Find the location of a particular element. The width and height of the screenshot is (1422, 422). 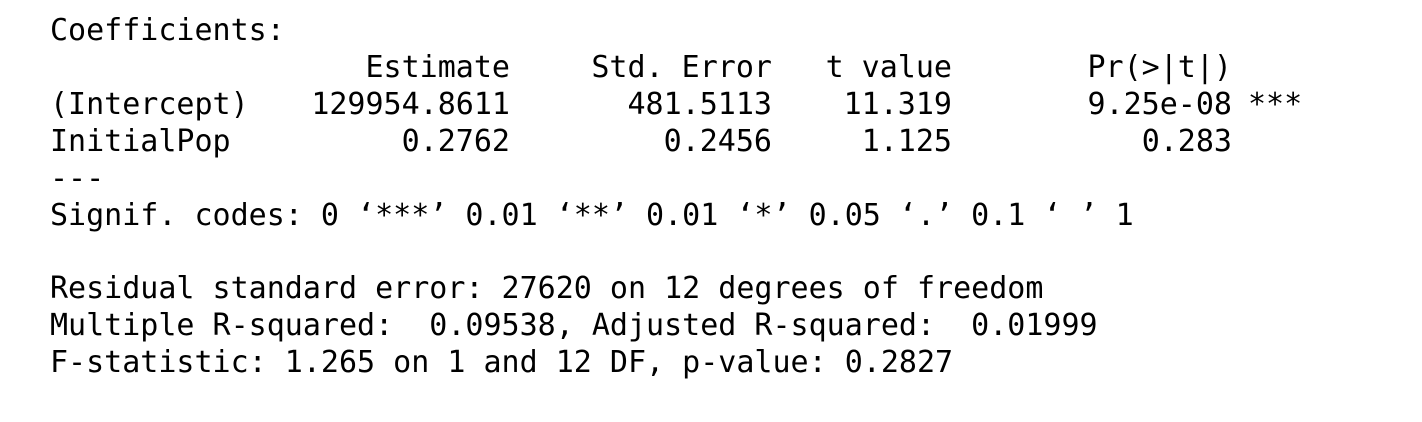

row-name: (Intercept) is located at coordinates (149, 104).